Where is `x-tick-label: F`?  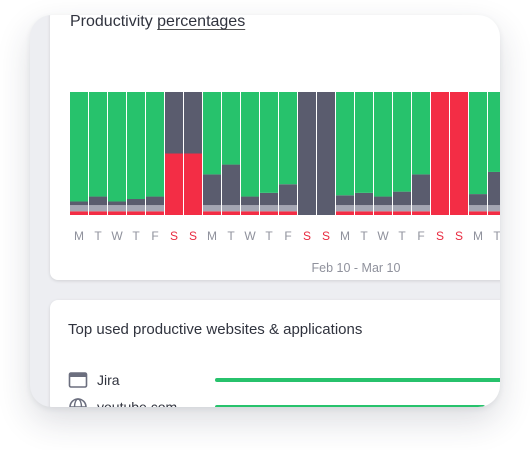
x-tick-label: F is located at coordinates (420, 236).